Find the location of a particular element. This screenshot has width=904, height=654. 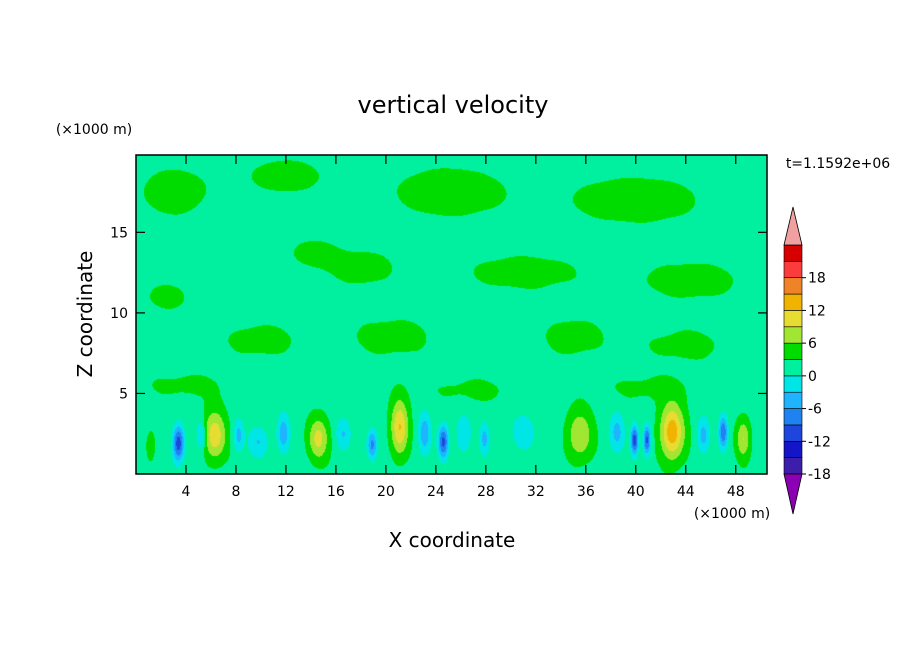

x-tick-label: 4 is located at coordinates (186, 492).